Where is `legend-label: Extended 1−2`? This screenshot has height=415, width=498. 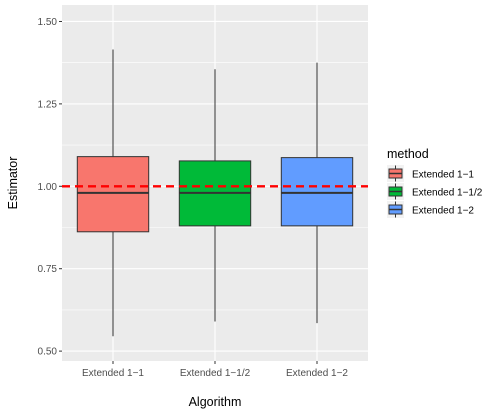 legend-label: Extended 1−2 is located at coordinates (443, 211).